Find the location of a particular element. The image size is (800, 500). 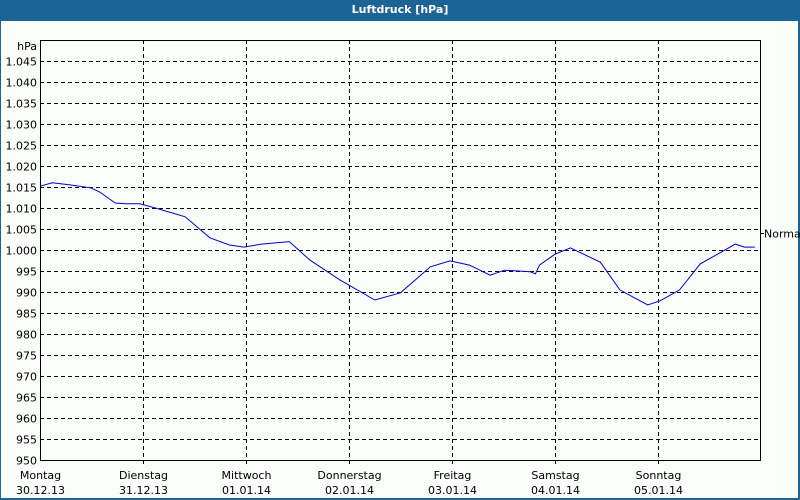

reference-label: Normal is located at coordinates (782, 234).